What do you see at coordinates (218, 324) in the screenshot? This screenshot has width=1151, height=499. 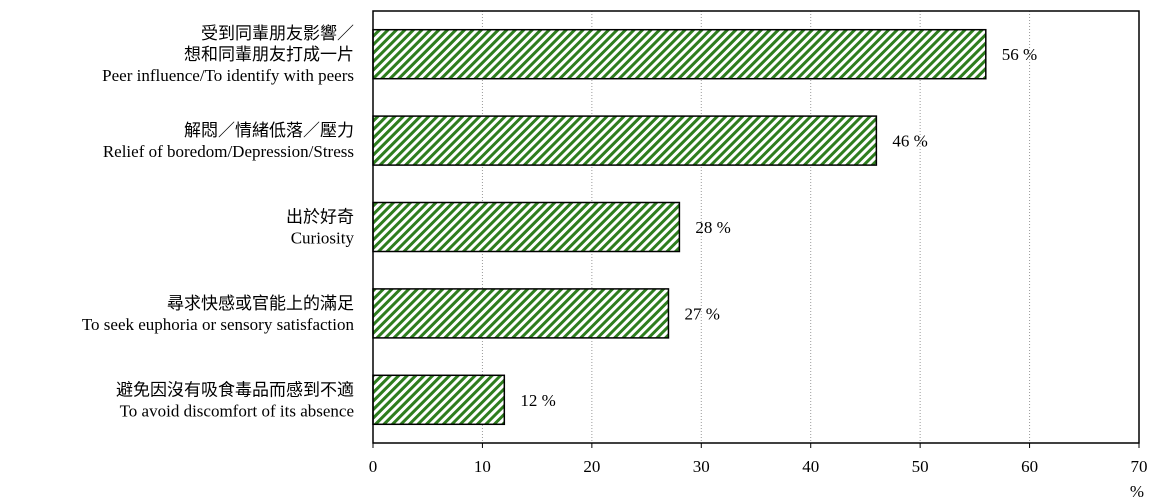 I see `category-label: To seek euphoria or sensory satisfaction` at bounding box center [218, 324].